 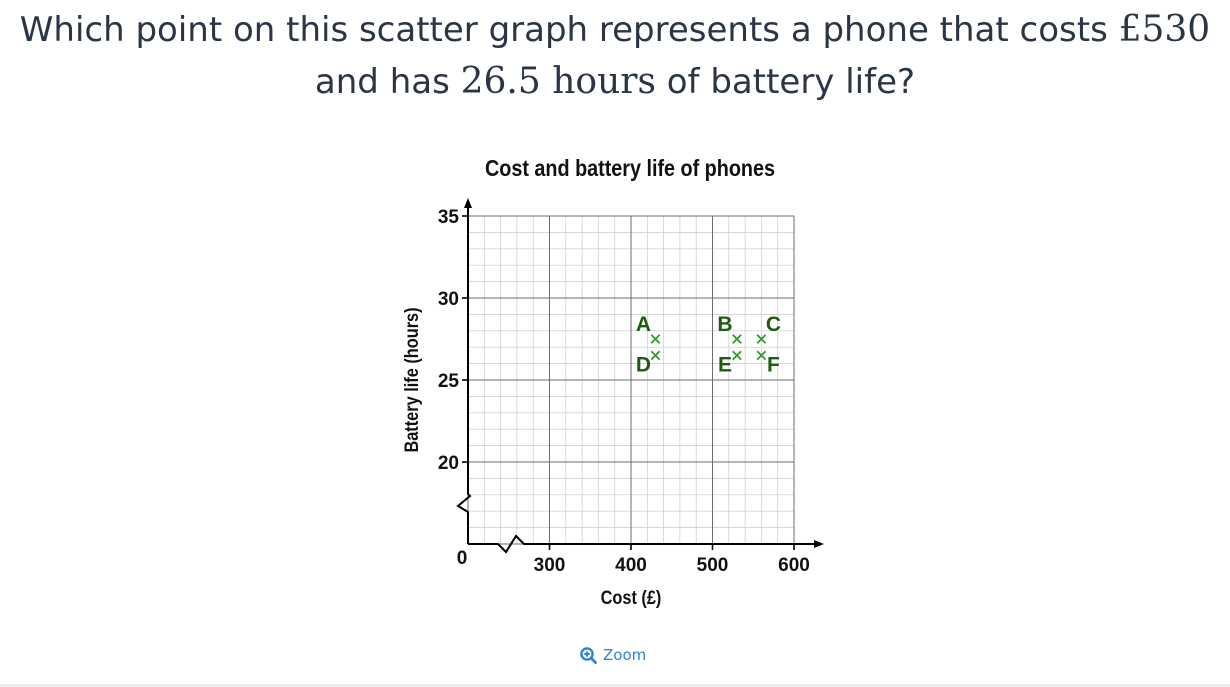 I want to click on point-b, so click(x=737, y=339).